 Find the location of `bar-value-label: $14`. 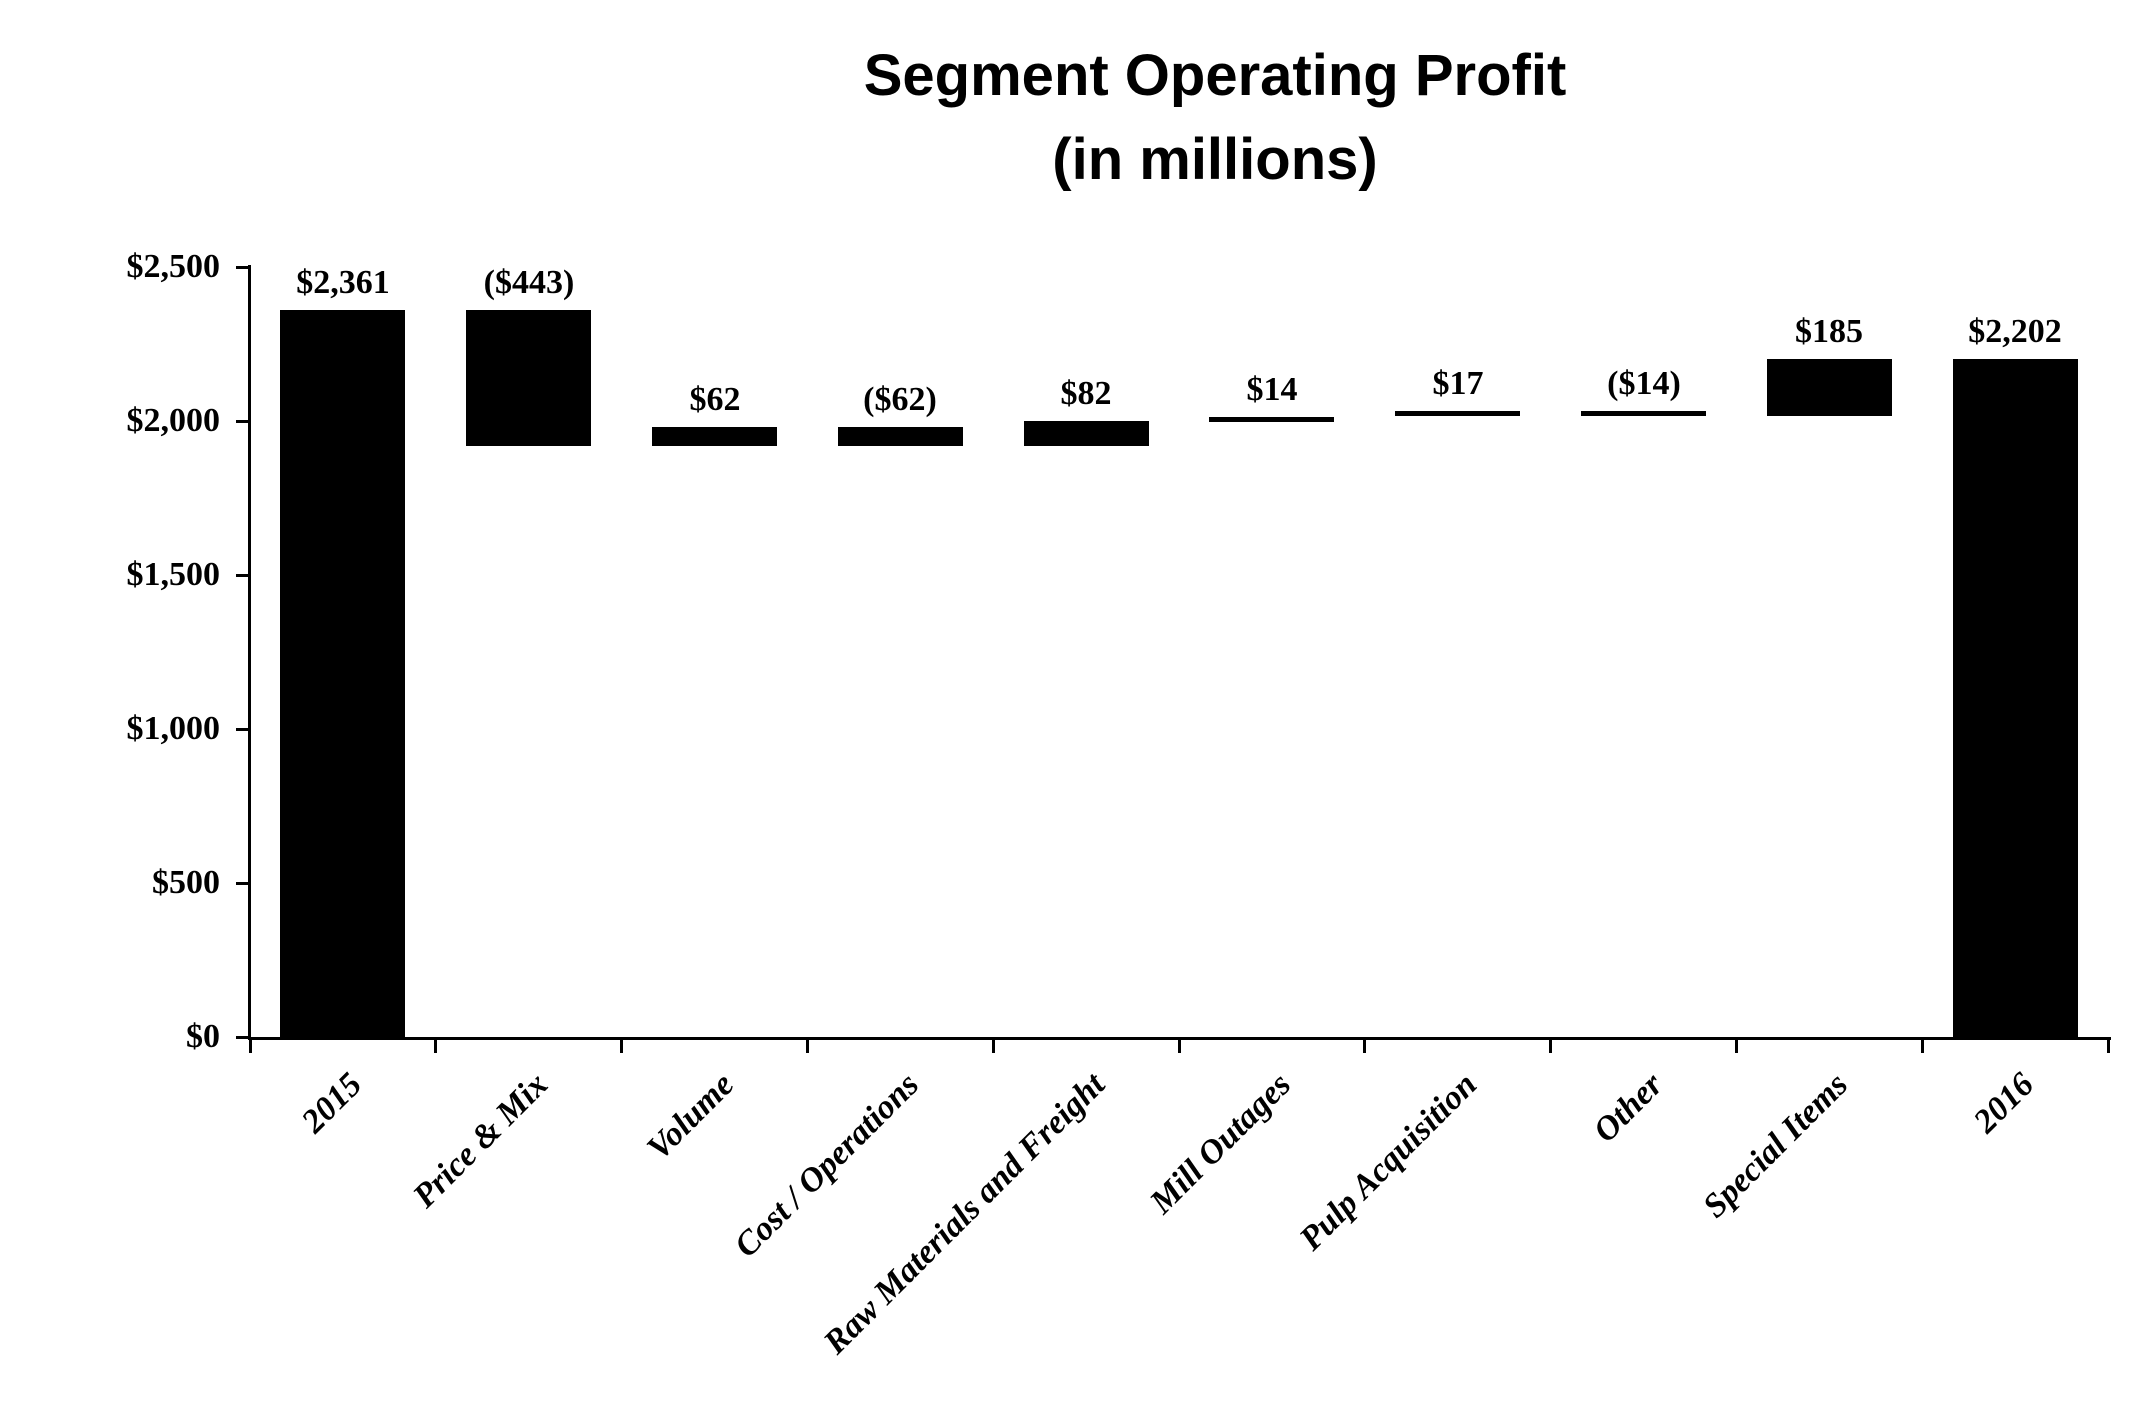

bar-value-label: $14 is located at coordinates (1272, 389).